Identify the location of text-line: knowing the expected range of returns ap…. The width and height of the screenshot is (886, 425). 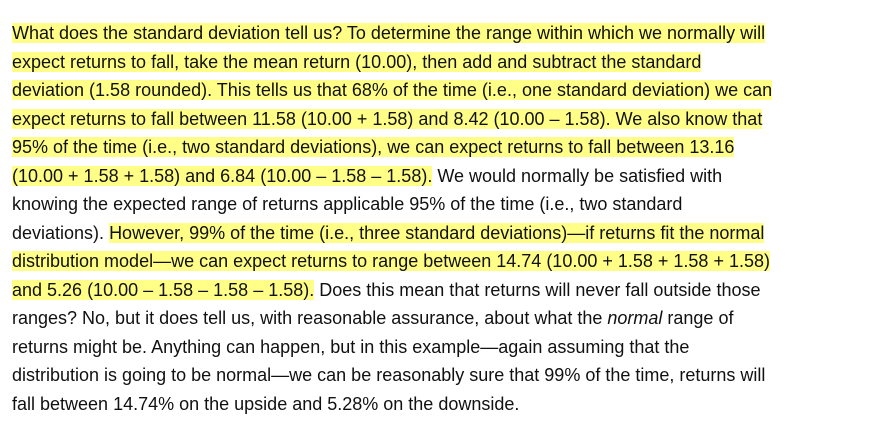
(347, 204).